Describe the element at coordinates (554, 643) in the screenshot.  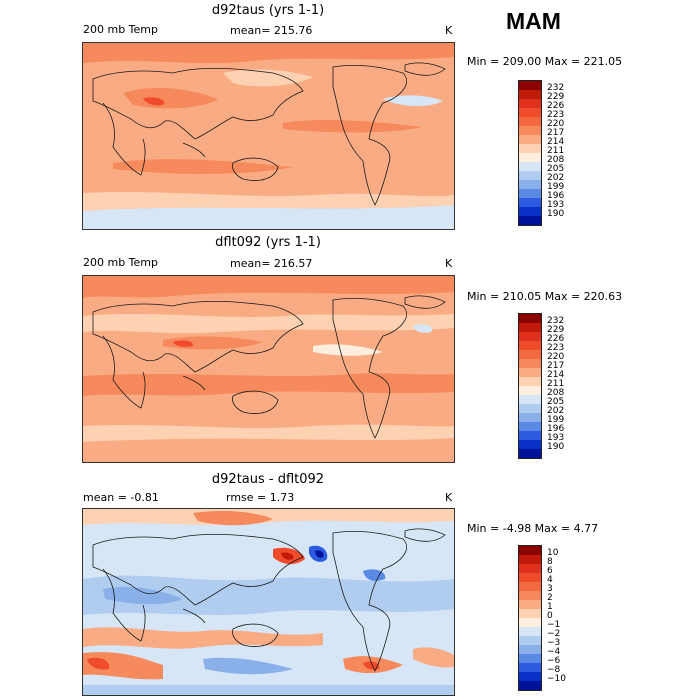
I see `panel3-colorbar-tick-label: −3` at that location.